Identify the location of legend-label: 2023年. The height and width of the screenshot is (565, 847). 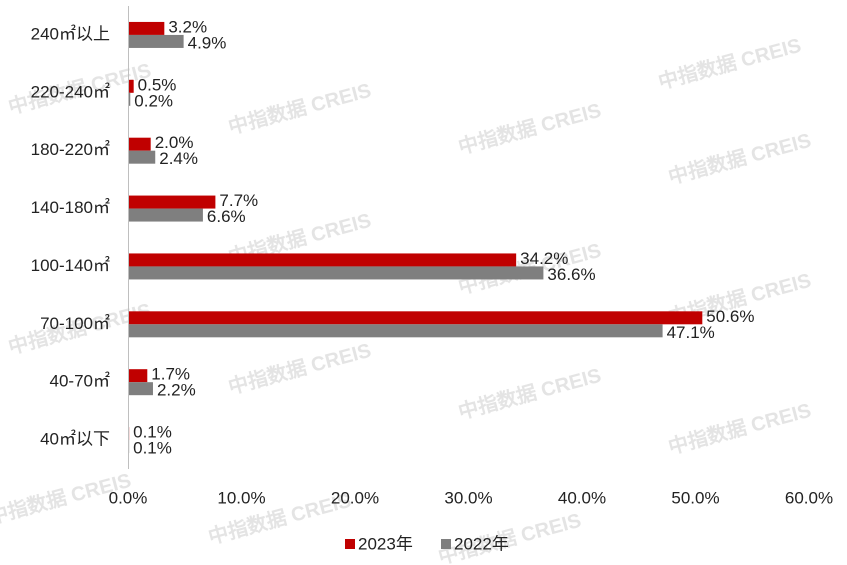
(385, 543).